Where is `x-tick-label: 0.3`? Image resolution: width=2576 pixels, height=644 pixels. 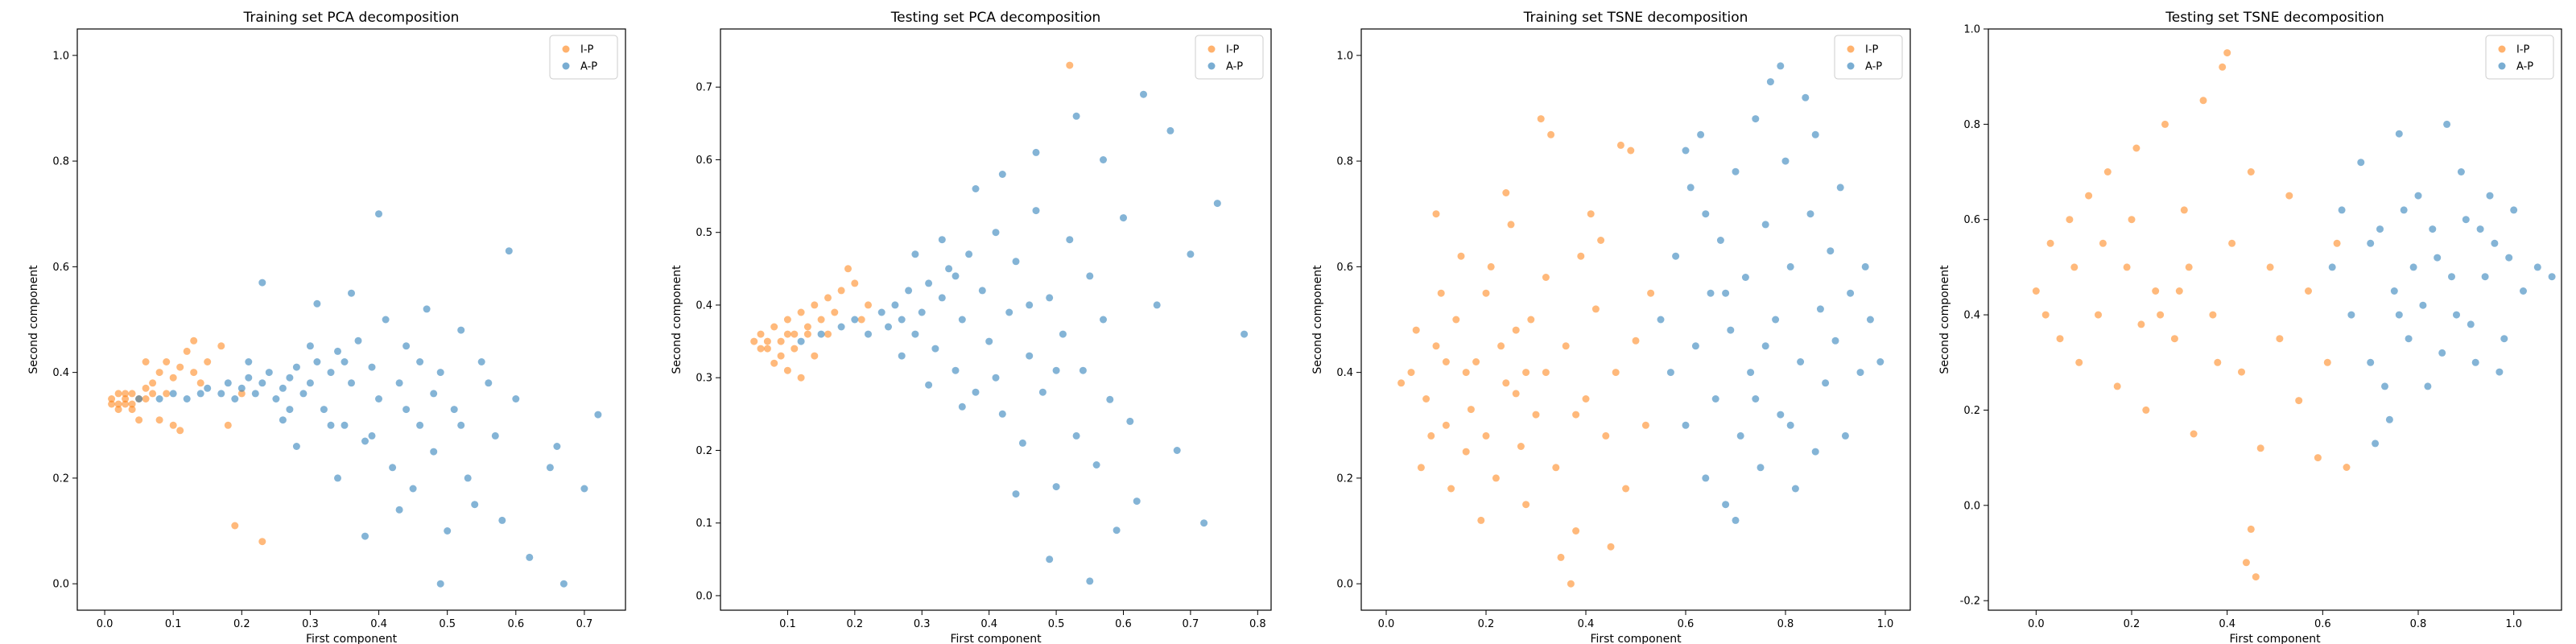
x-tick-label: 0.3 is located at coordinates (310, 624).